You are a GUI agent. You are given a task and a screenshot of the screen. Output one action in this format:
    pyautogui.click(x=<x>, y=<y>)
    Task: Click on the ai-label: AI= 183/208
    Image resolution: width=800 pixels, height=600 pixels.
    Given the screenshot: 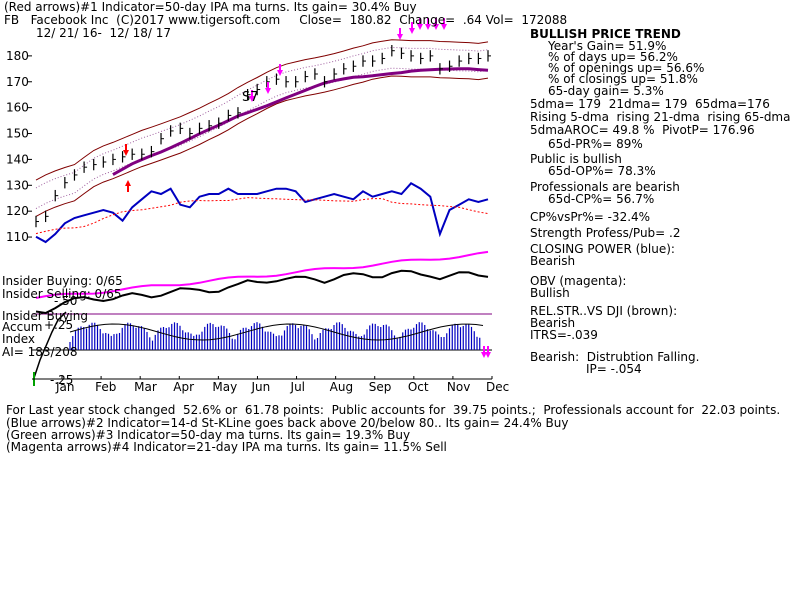 What is the action you would take?
    pyautogui.click(x=40, y=352)
    